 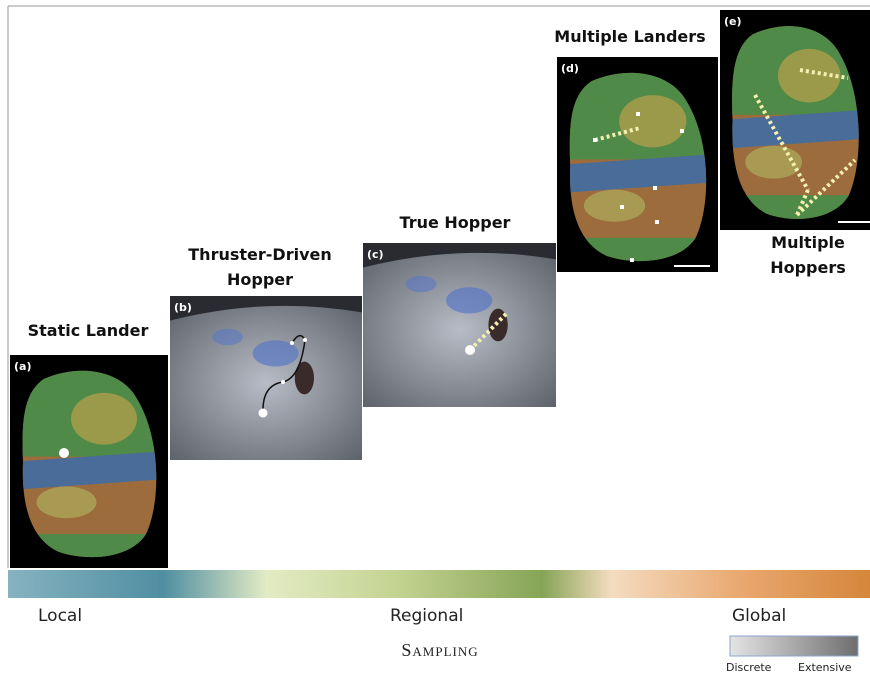 What do you see at coordinates (808, 267) in the screenshot?
I see `panel-title: Hoppers` at bounding box center [808, 267].